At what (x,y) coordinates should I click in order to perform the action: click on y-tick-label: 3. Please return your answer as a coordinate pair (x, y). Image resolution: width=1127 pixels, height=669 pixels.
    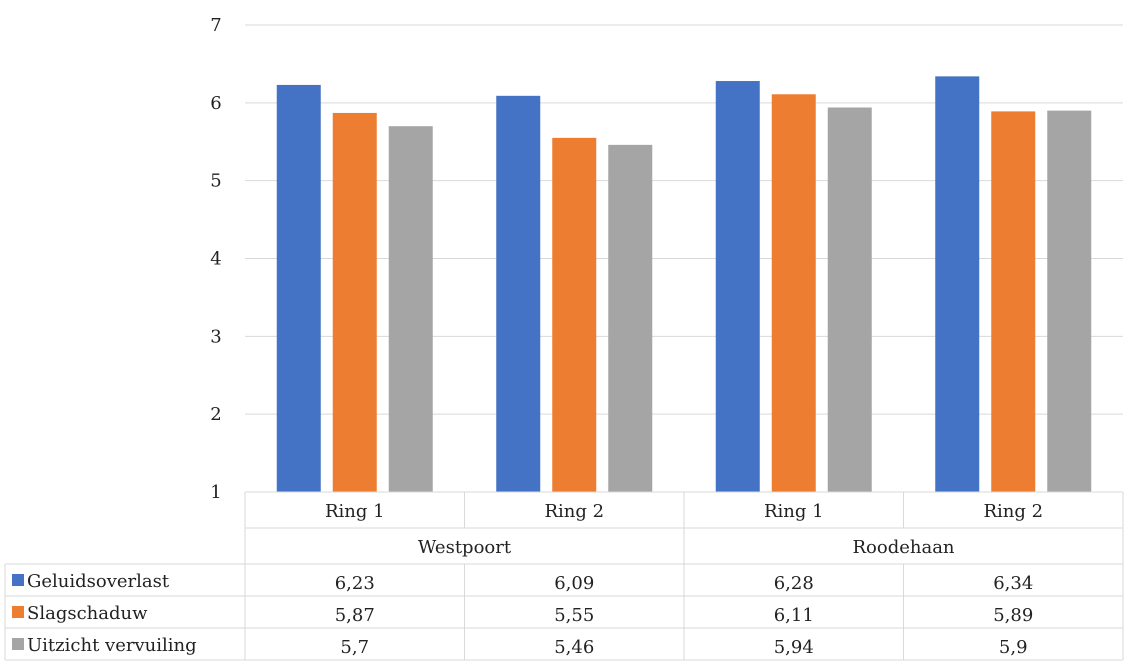
    Looking at the image, I should click on (215, 336).